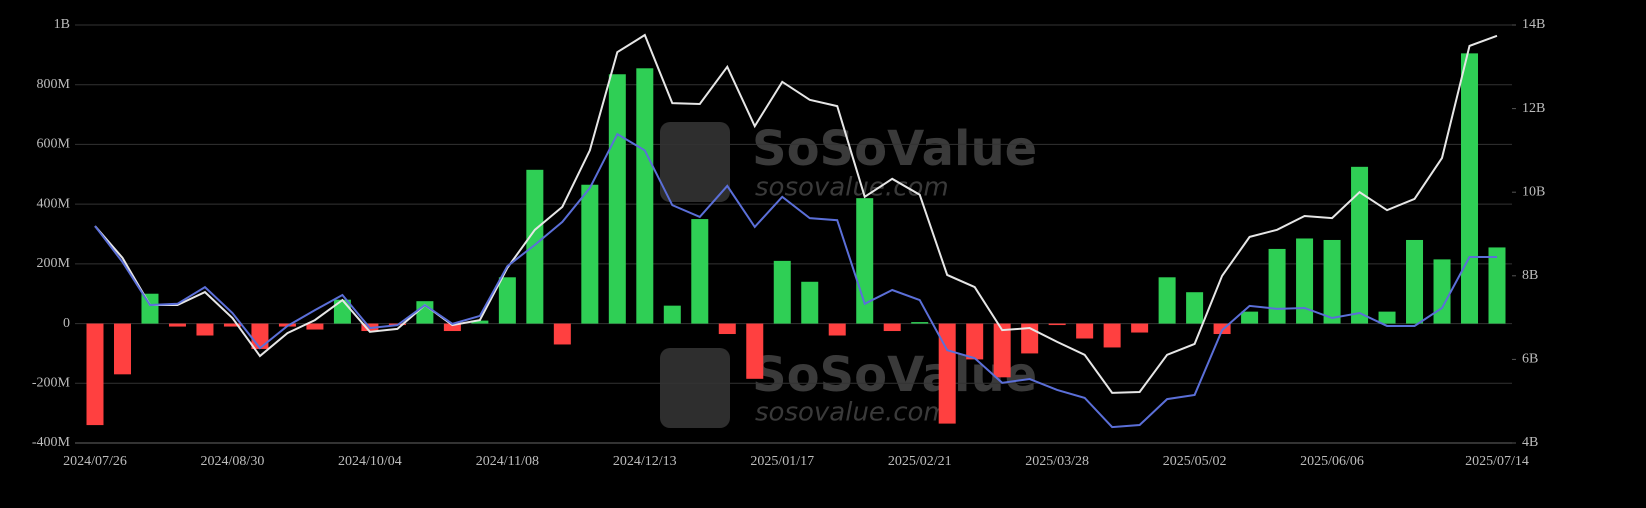  Describe the element at coordinates (1057, 461) in the screenshot. I see `x-tick-label: 2025/03/28` at that location.